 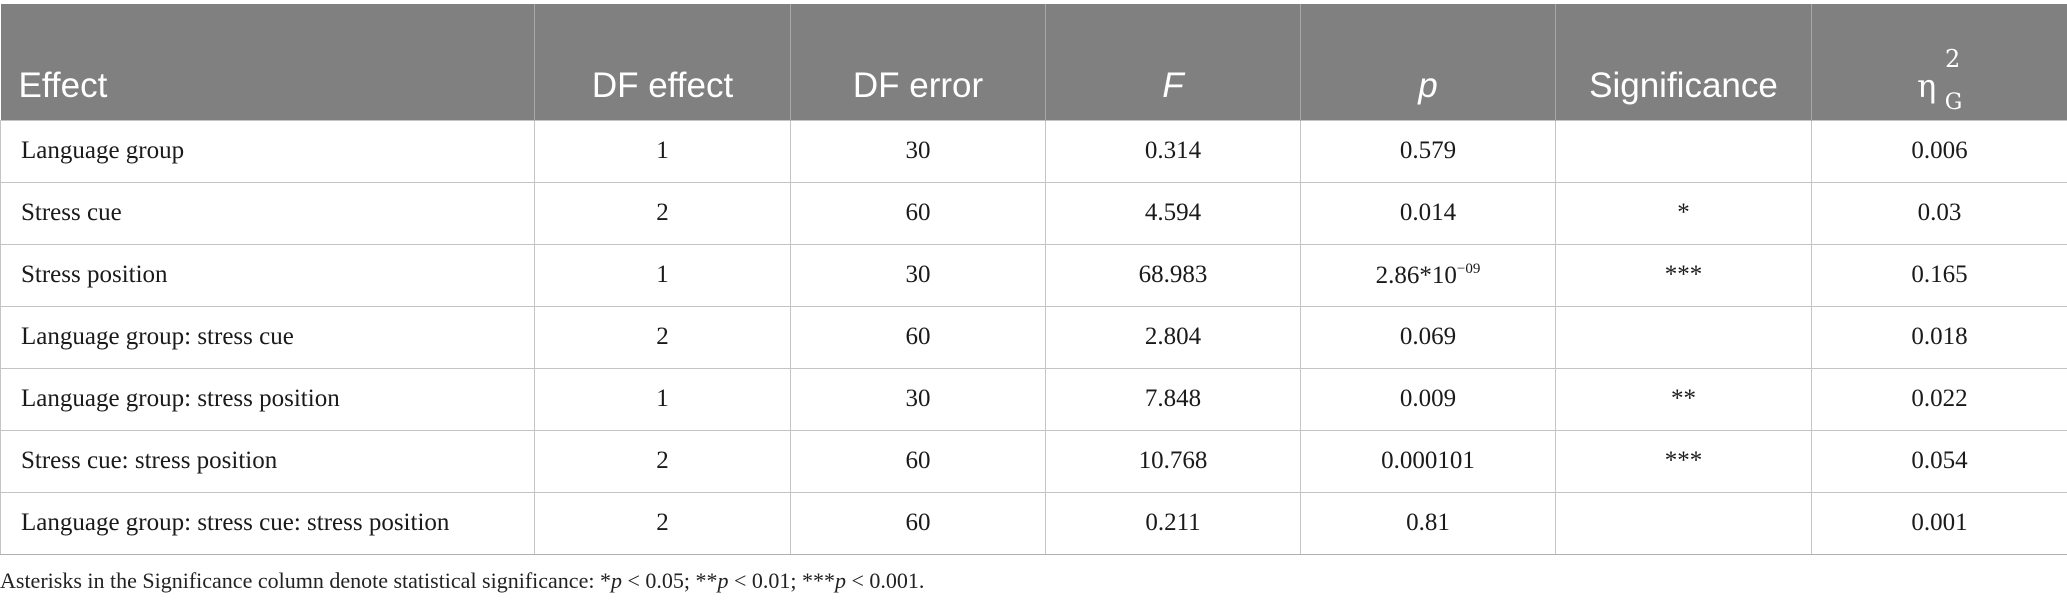 I want to click on p-value: 0.000101, so click(x=1428, y=460).